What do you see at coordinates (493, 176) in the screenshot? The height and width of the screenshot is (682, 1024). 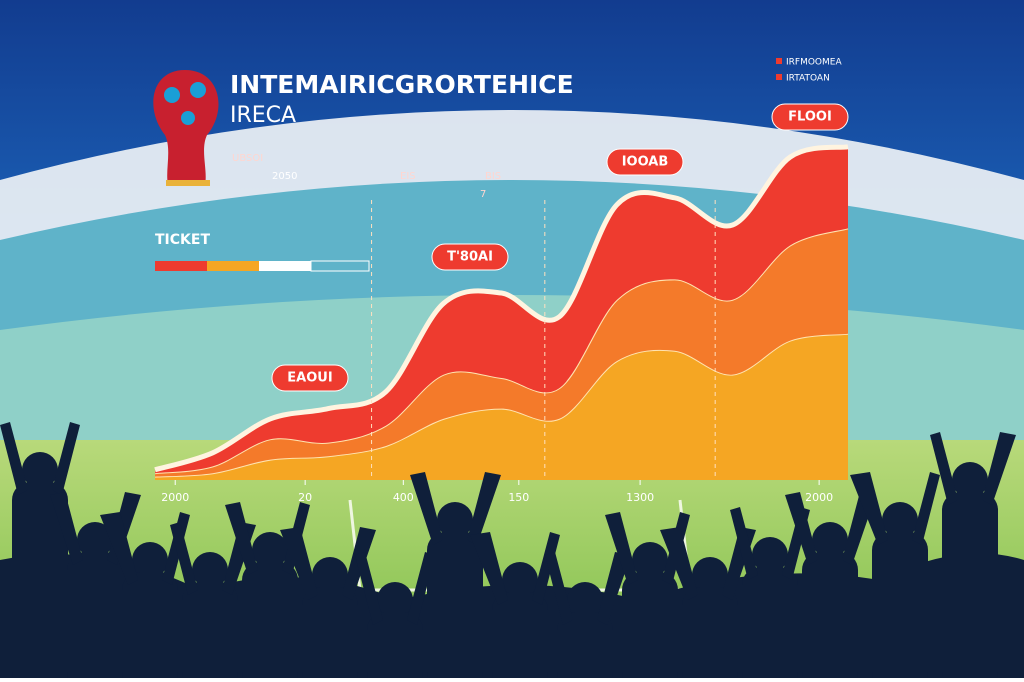 I see `stat-text: BIS` at bounding box center [493, 176].